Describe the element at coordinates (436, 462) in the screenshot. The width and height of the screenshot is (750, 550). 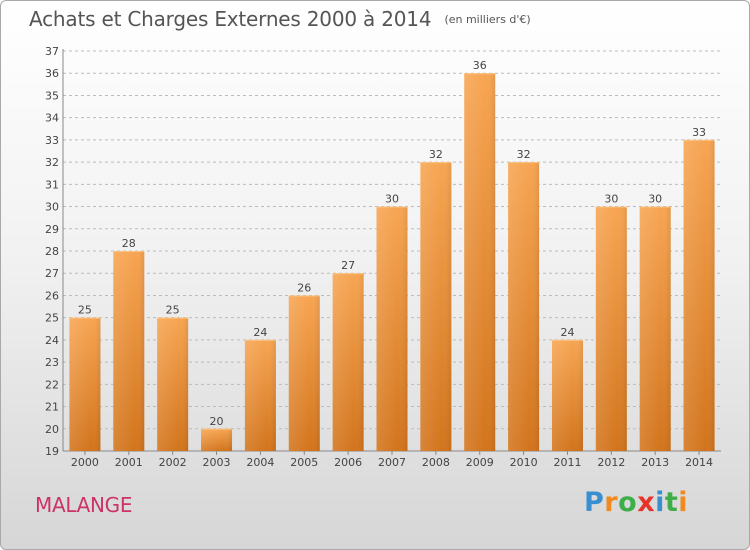
I see `x-tick-label: 2008` at that location.